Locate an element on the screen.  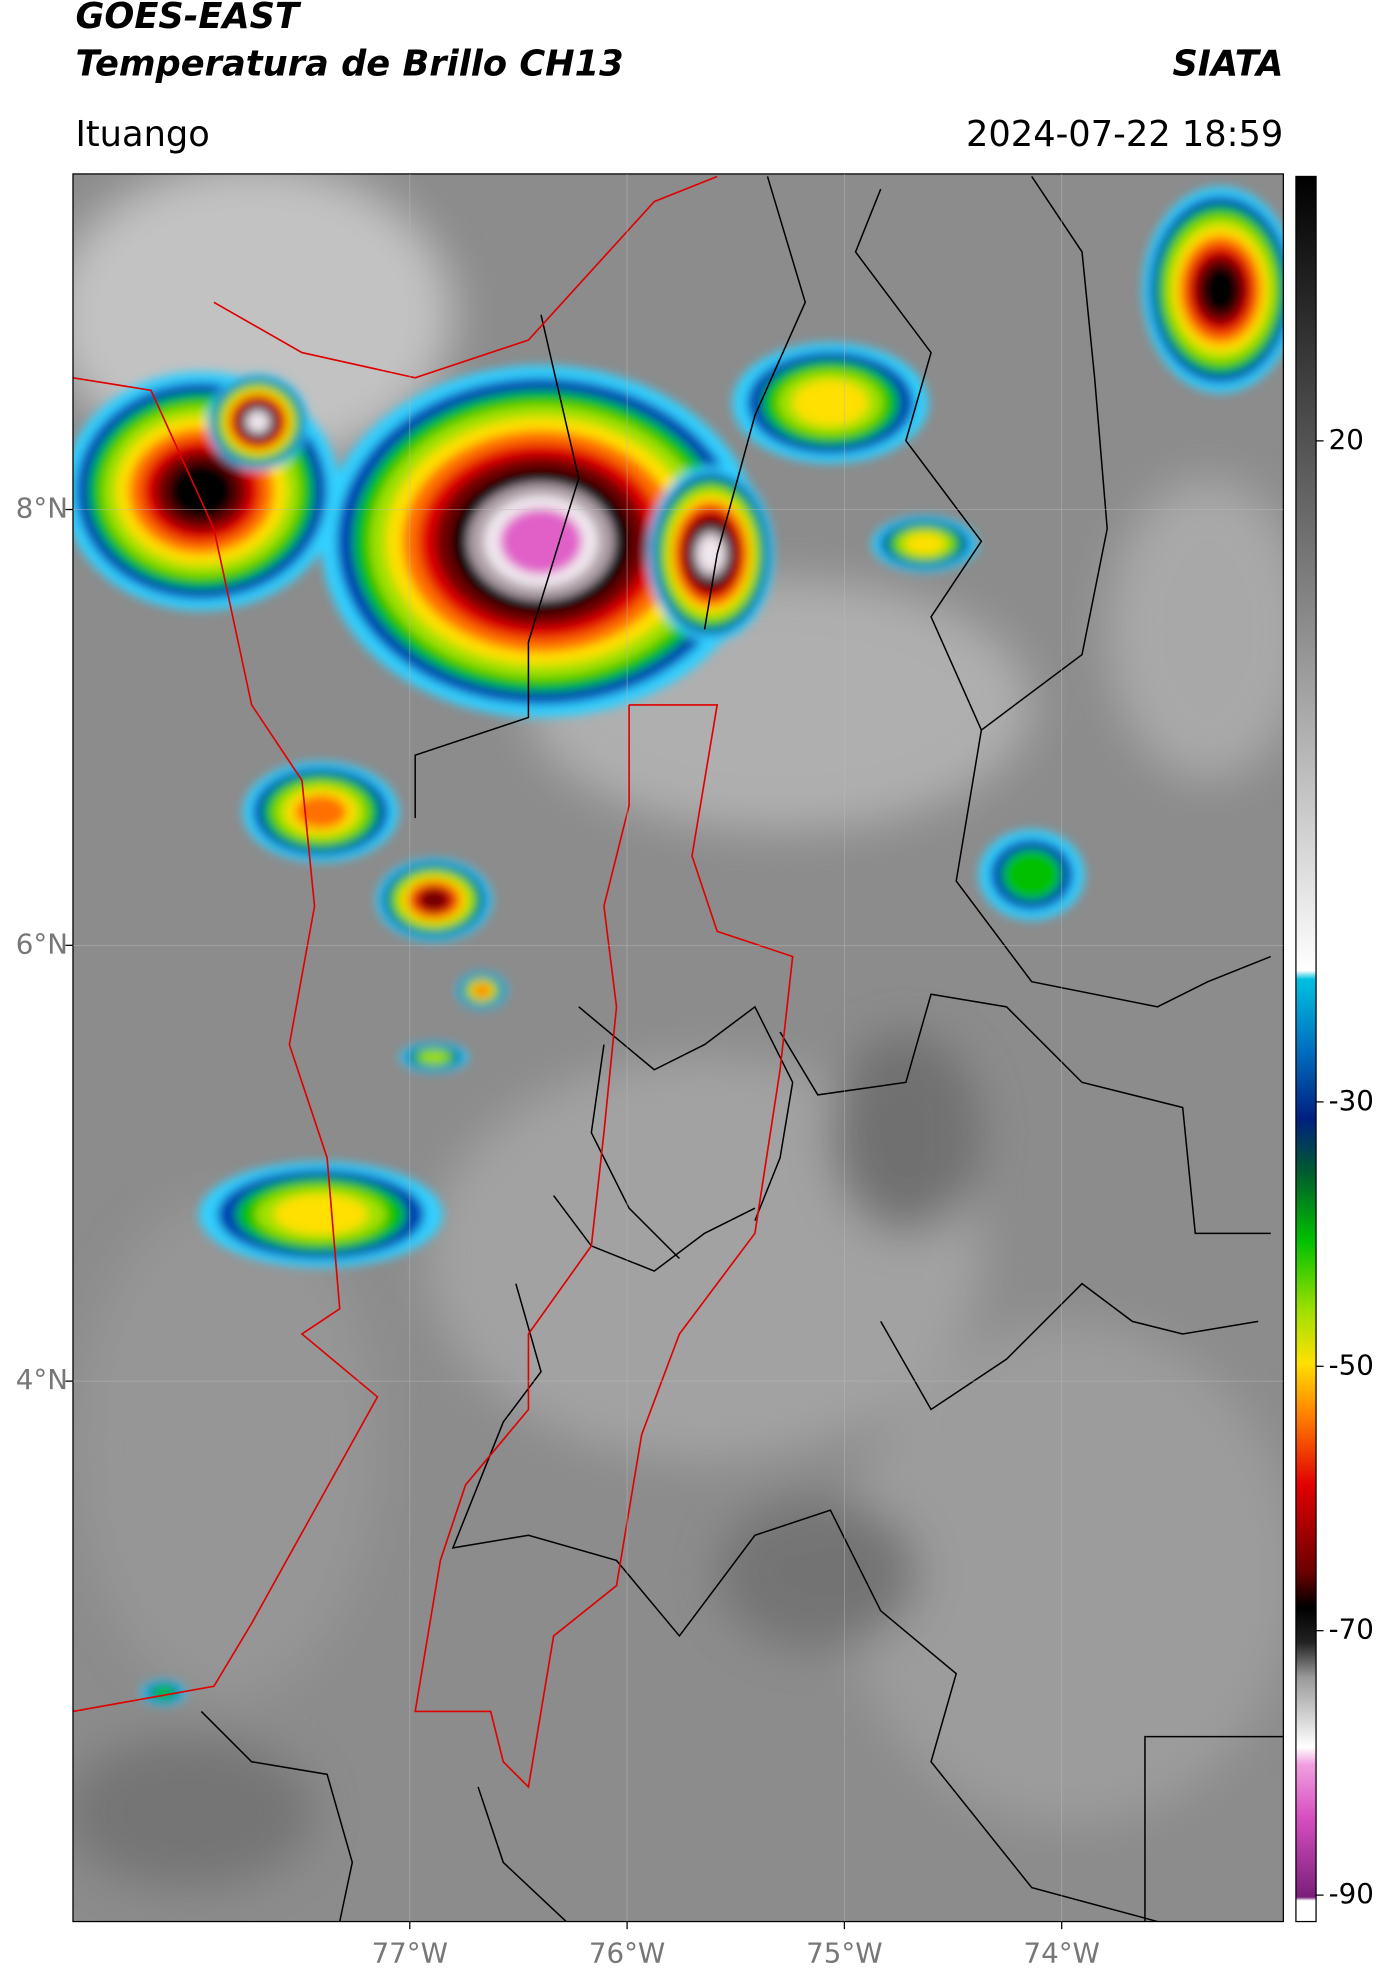
datetime: 2024-07-22 18:59 is located at coordinates (1124, 134).